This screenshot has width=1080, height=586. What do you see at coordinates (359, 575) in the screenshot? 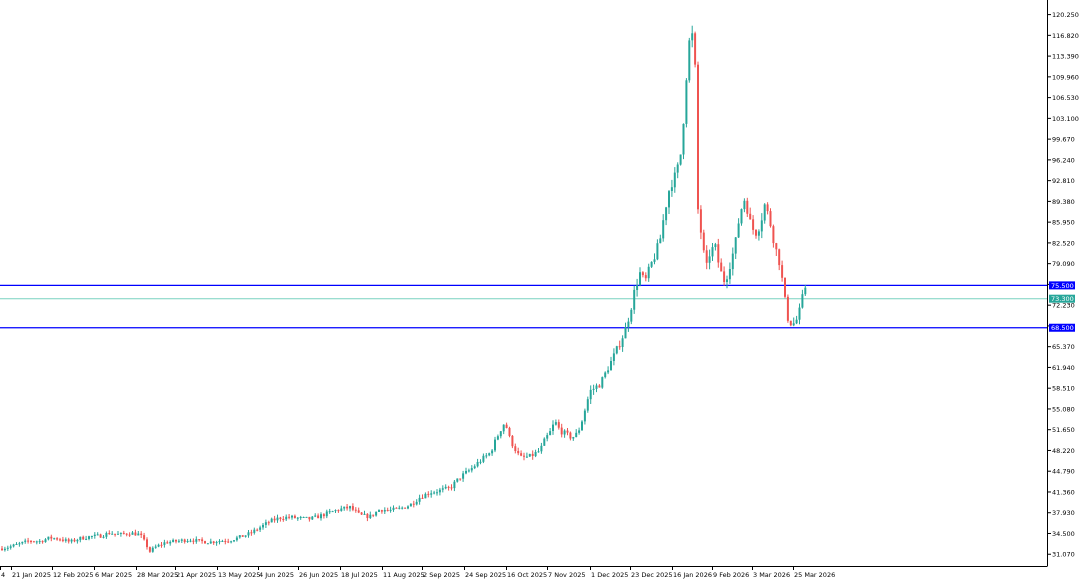
I see `x-tick-label: 18 Jul 2025` at bounding box center [359, 575].